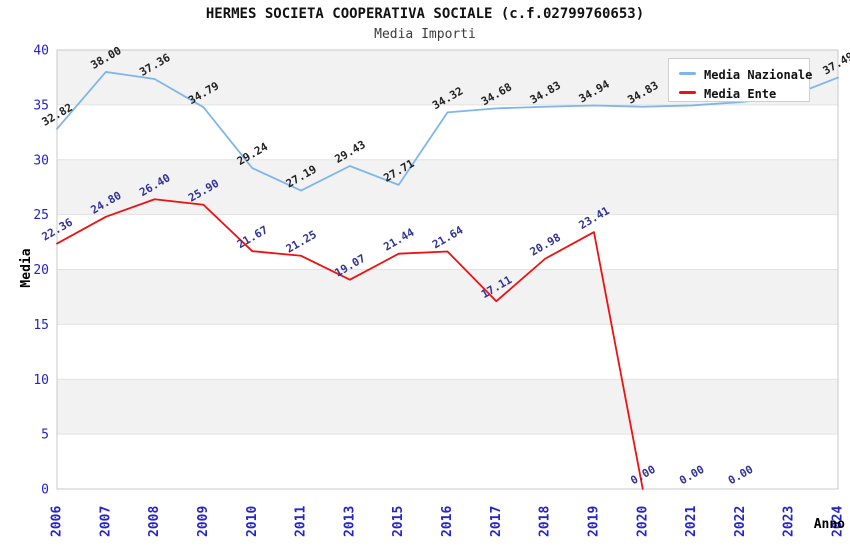 This screenshot has height=550, width=850. I want to click on x-tick-label: 2010, so click(252, 521).